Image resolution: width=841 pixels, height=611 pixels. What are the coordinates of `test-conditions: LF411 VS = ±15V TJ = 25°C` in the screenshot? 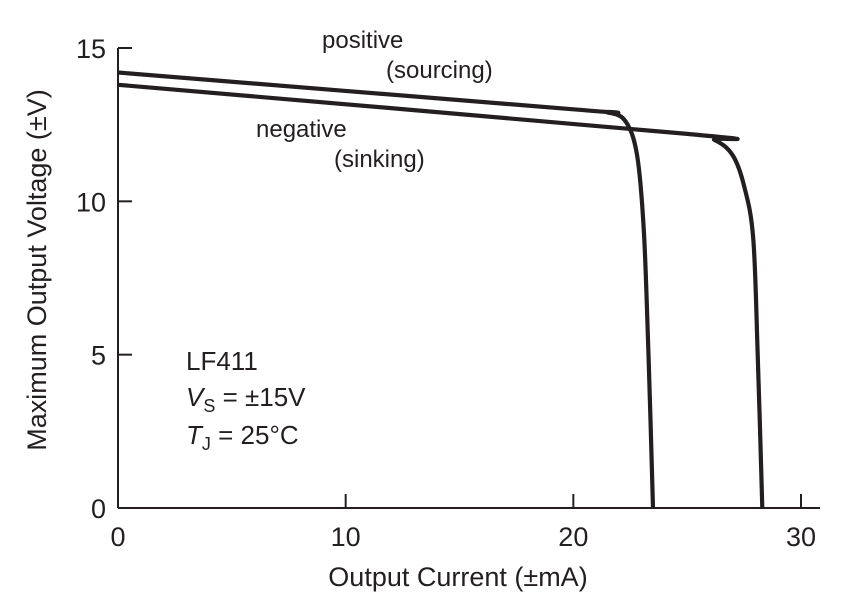 It's located at (246, 400).